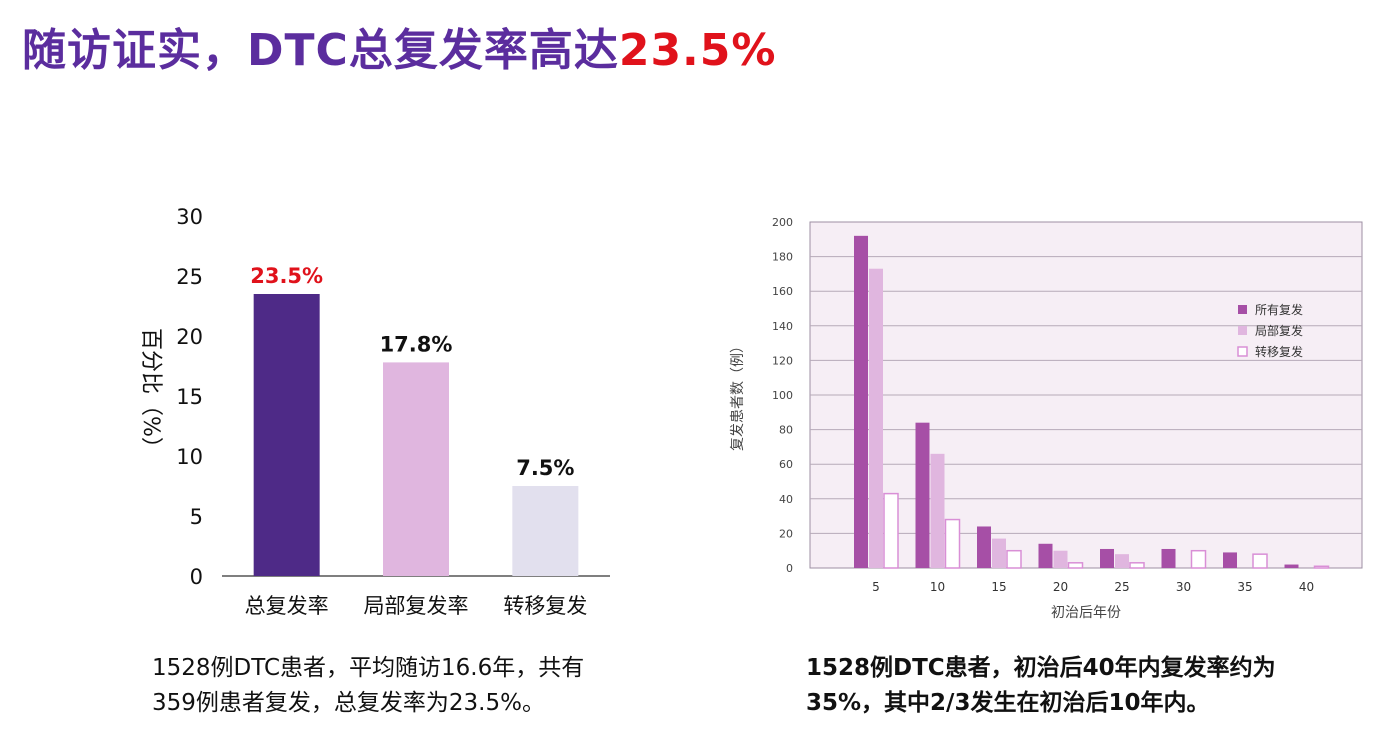  I want to click on x-tick-label: 35, so click(1244, 587).